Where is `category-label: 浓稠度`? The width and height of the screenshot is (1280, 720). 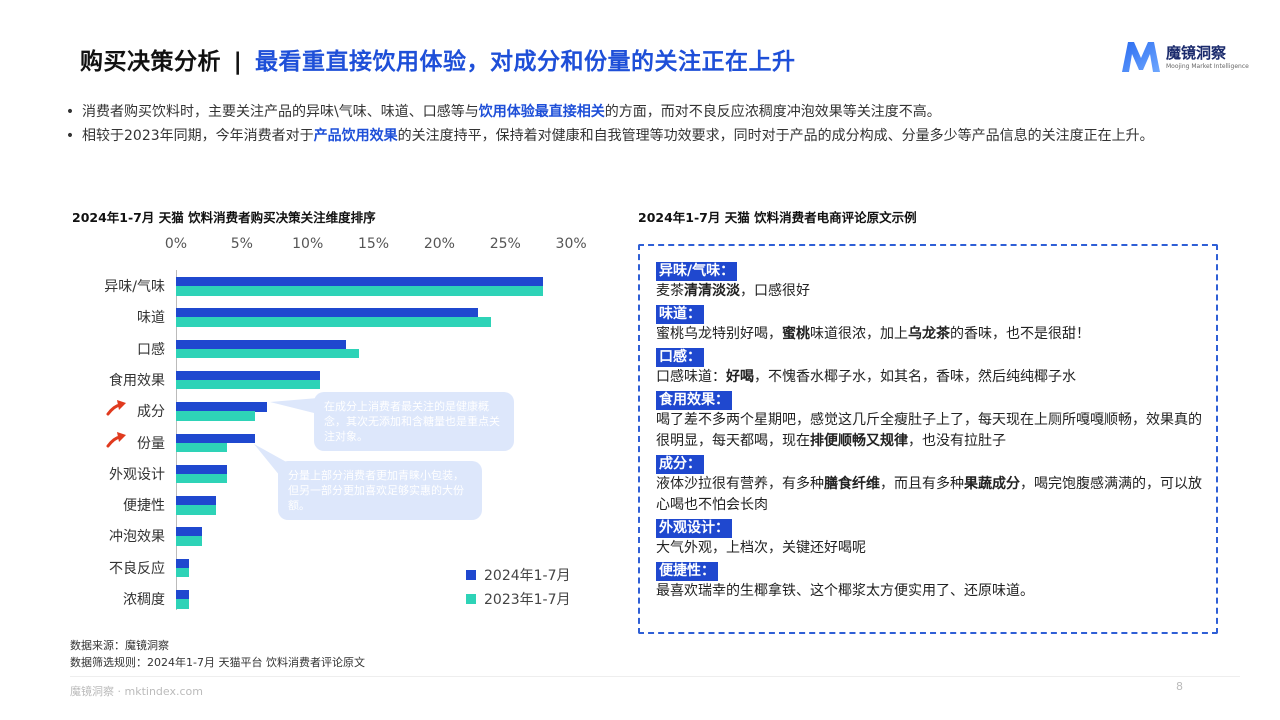
category-label: 浓稠度 is located at coordinates (144, 600).